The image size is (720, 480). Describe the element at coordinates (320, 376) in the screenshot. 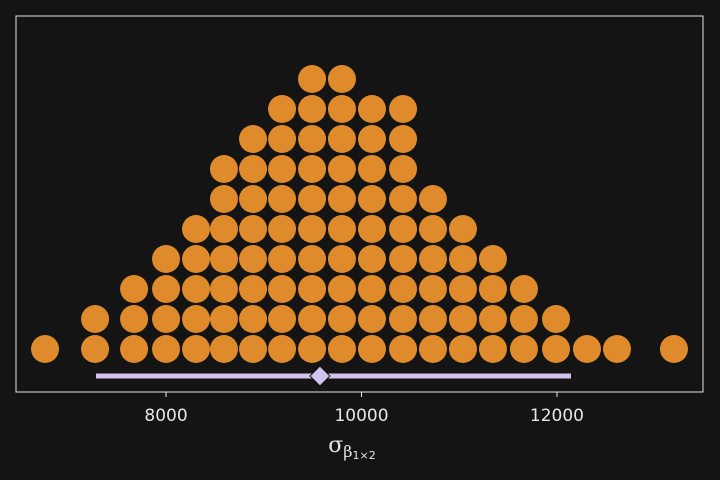

I see `point-estimate` at that location.